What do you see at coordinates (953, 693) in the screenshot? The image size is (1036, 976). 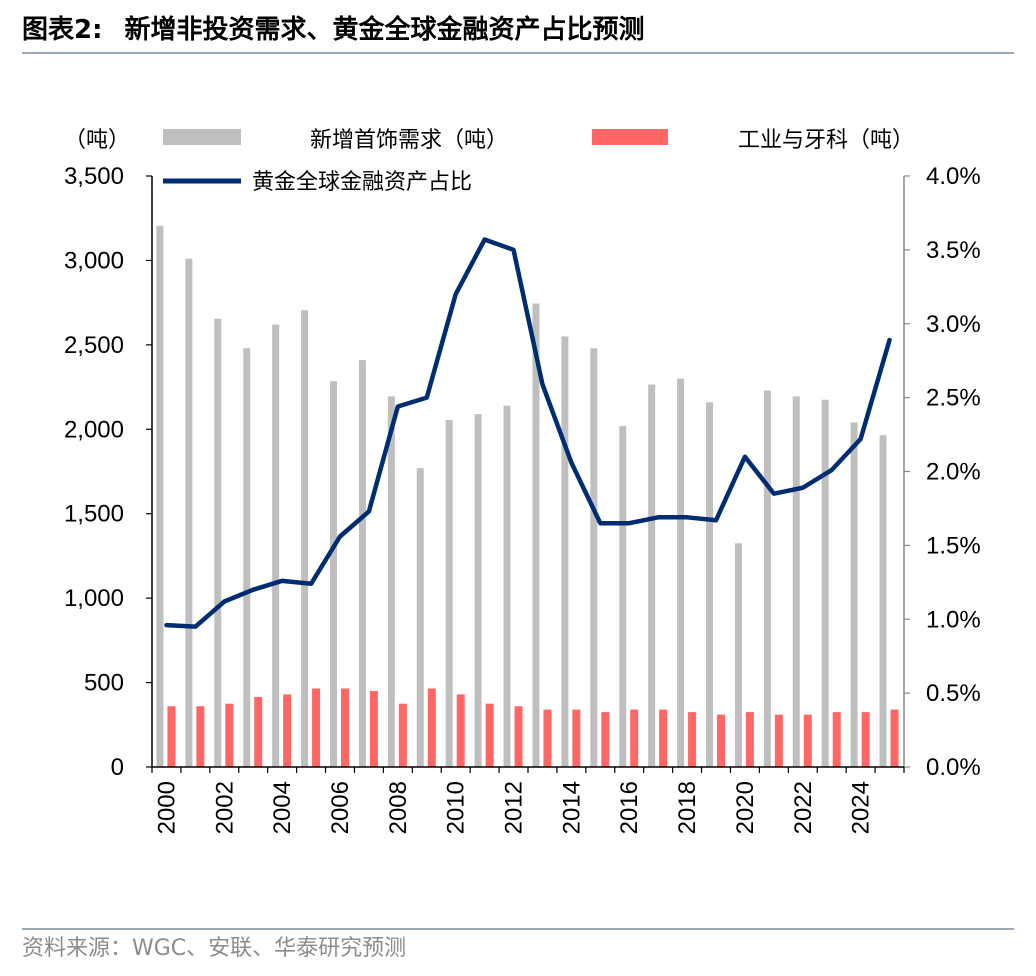 I see `right-tick-label: 0.5%` at bounding box center [953, 693].